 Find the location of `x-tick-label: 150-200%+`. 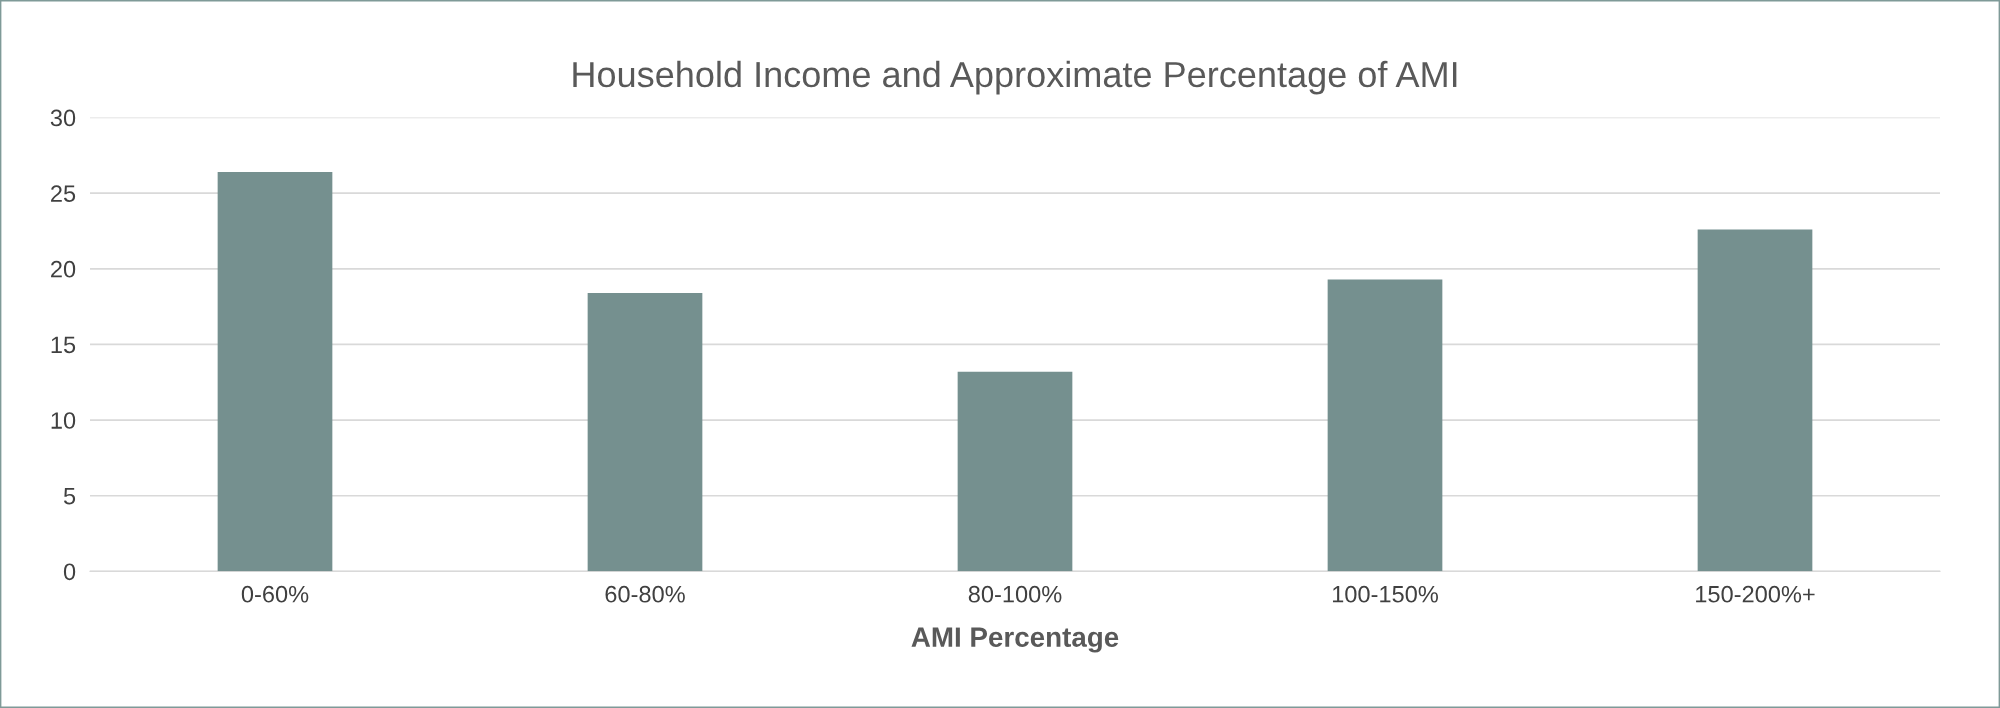

x-tick-label: 150-200%+ is located at coordinates (1755, 594).